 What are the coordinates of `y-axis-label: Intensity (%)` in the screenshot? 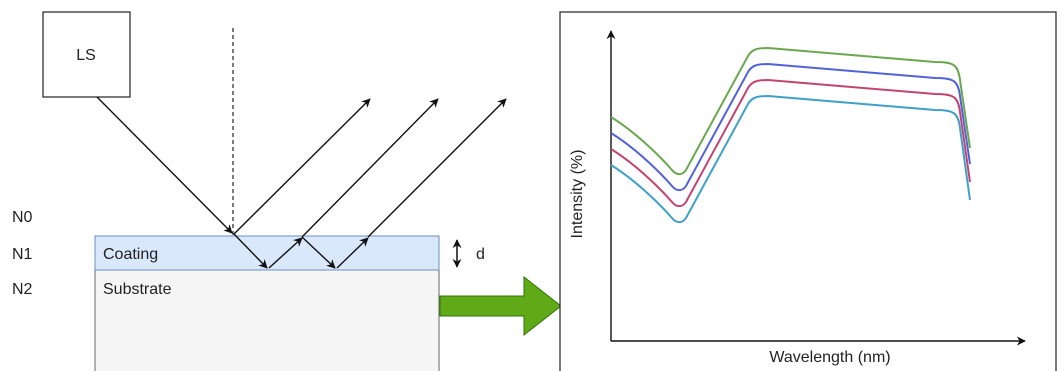 It's located at (577, 194).